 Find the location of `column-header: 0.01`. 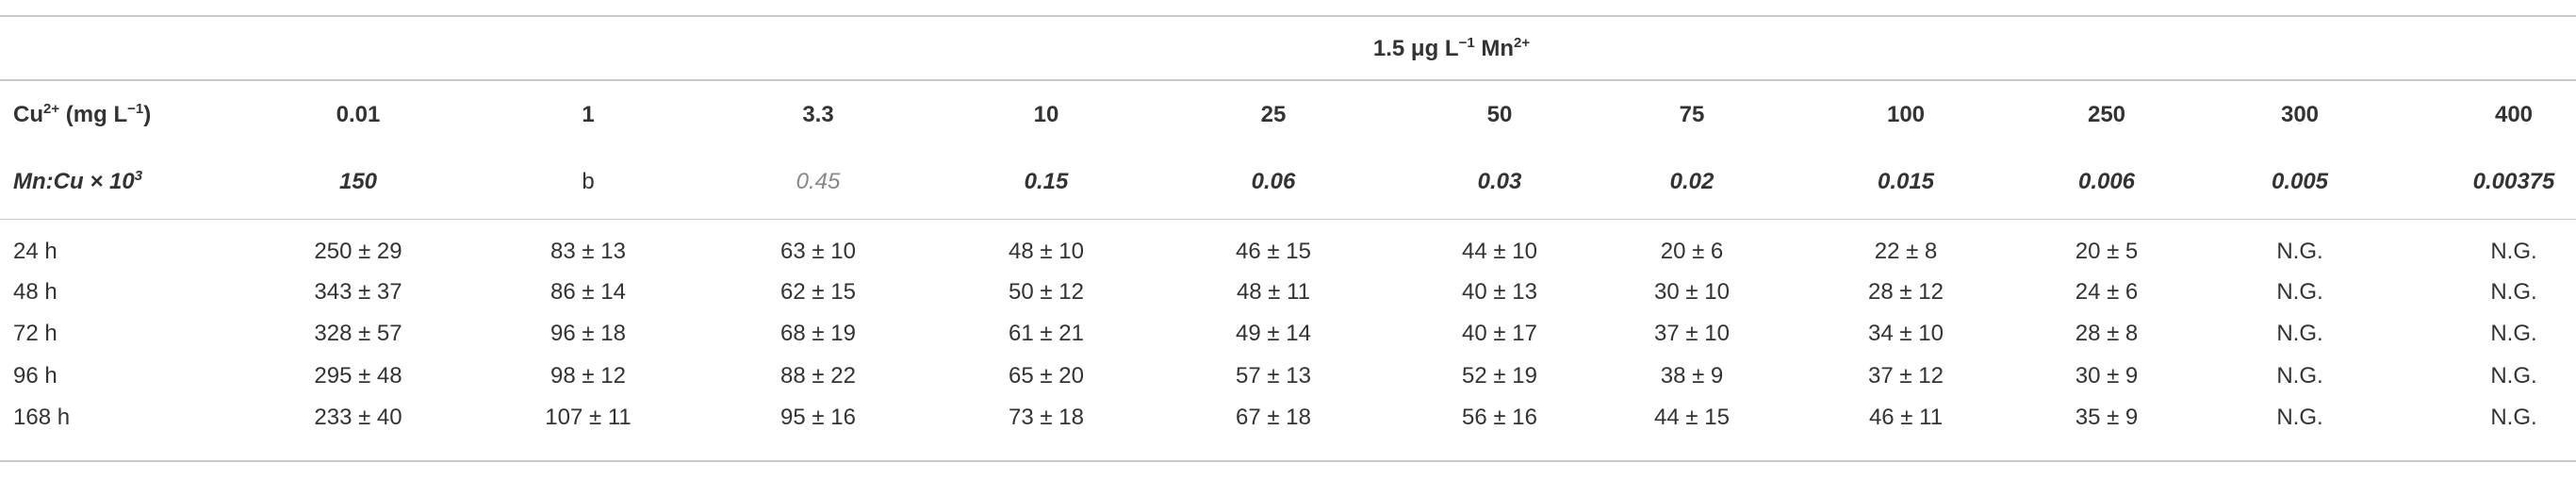

column-header: 0.01 is located at coordinates (358, 114).